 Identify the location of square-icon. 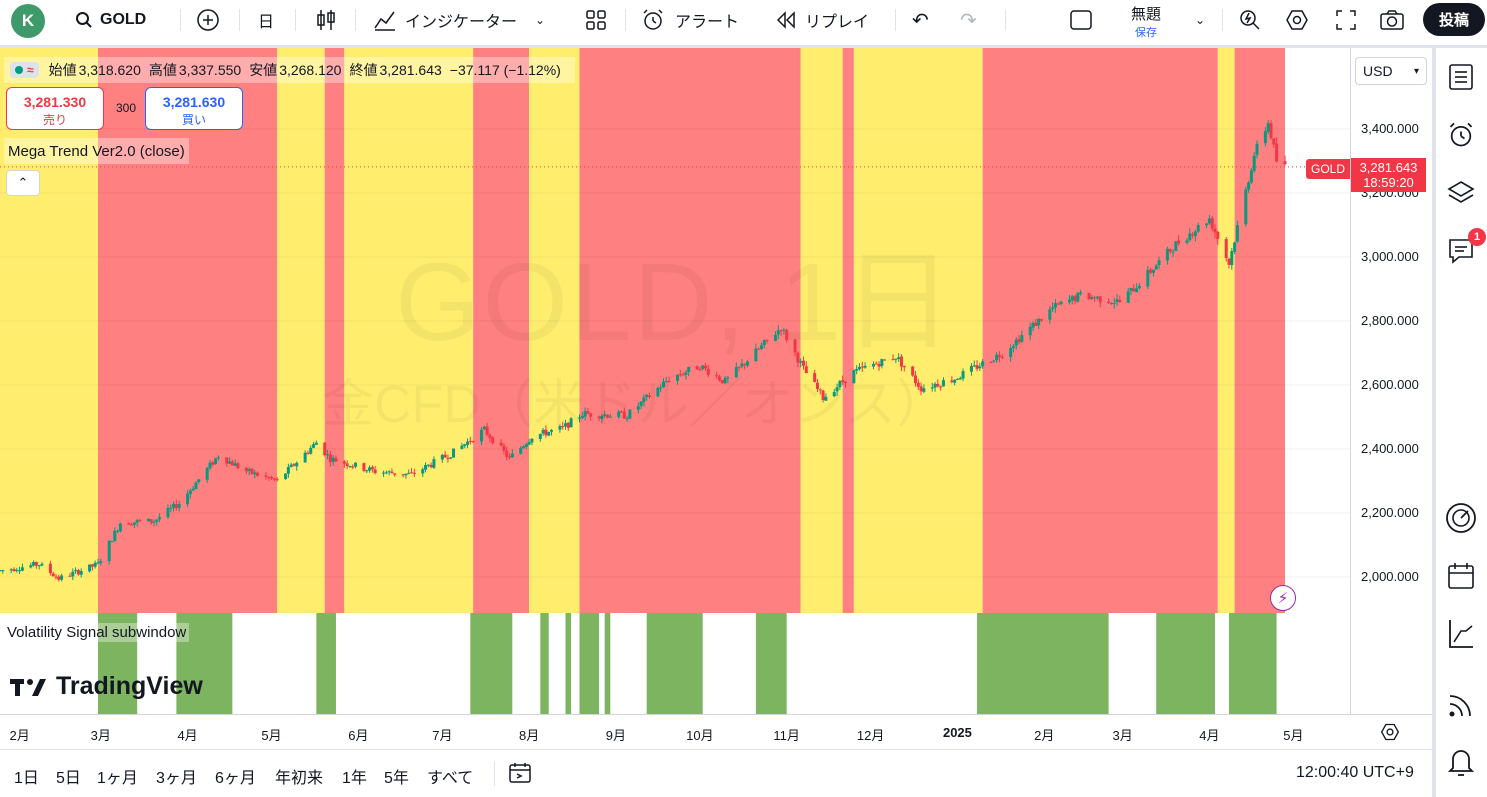
(1081, 20).